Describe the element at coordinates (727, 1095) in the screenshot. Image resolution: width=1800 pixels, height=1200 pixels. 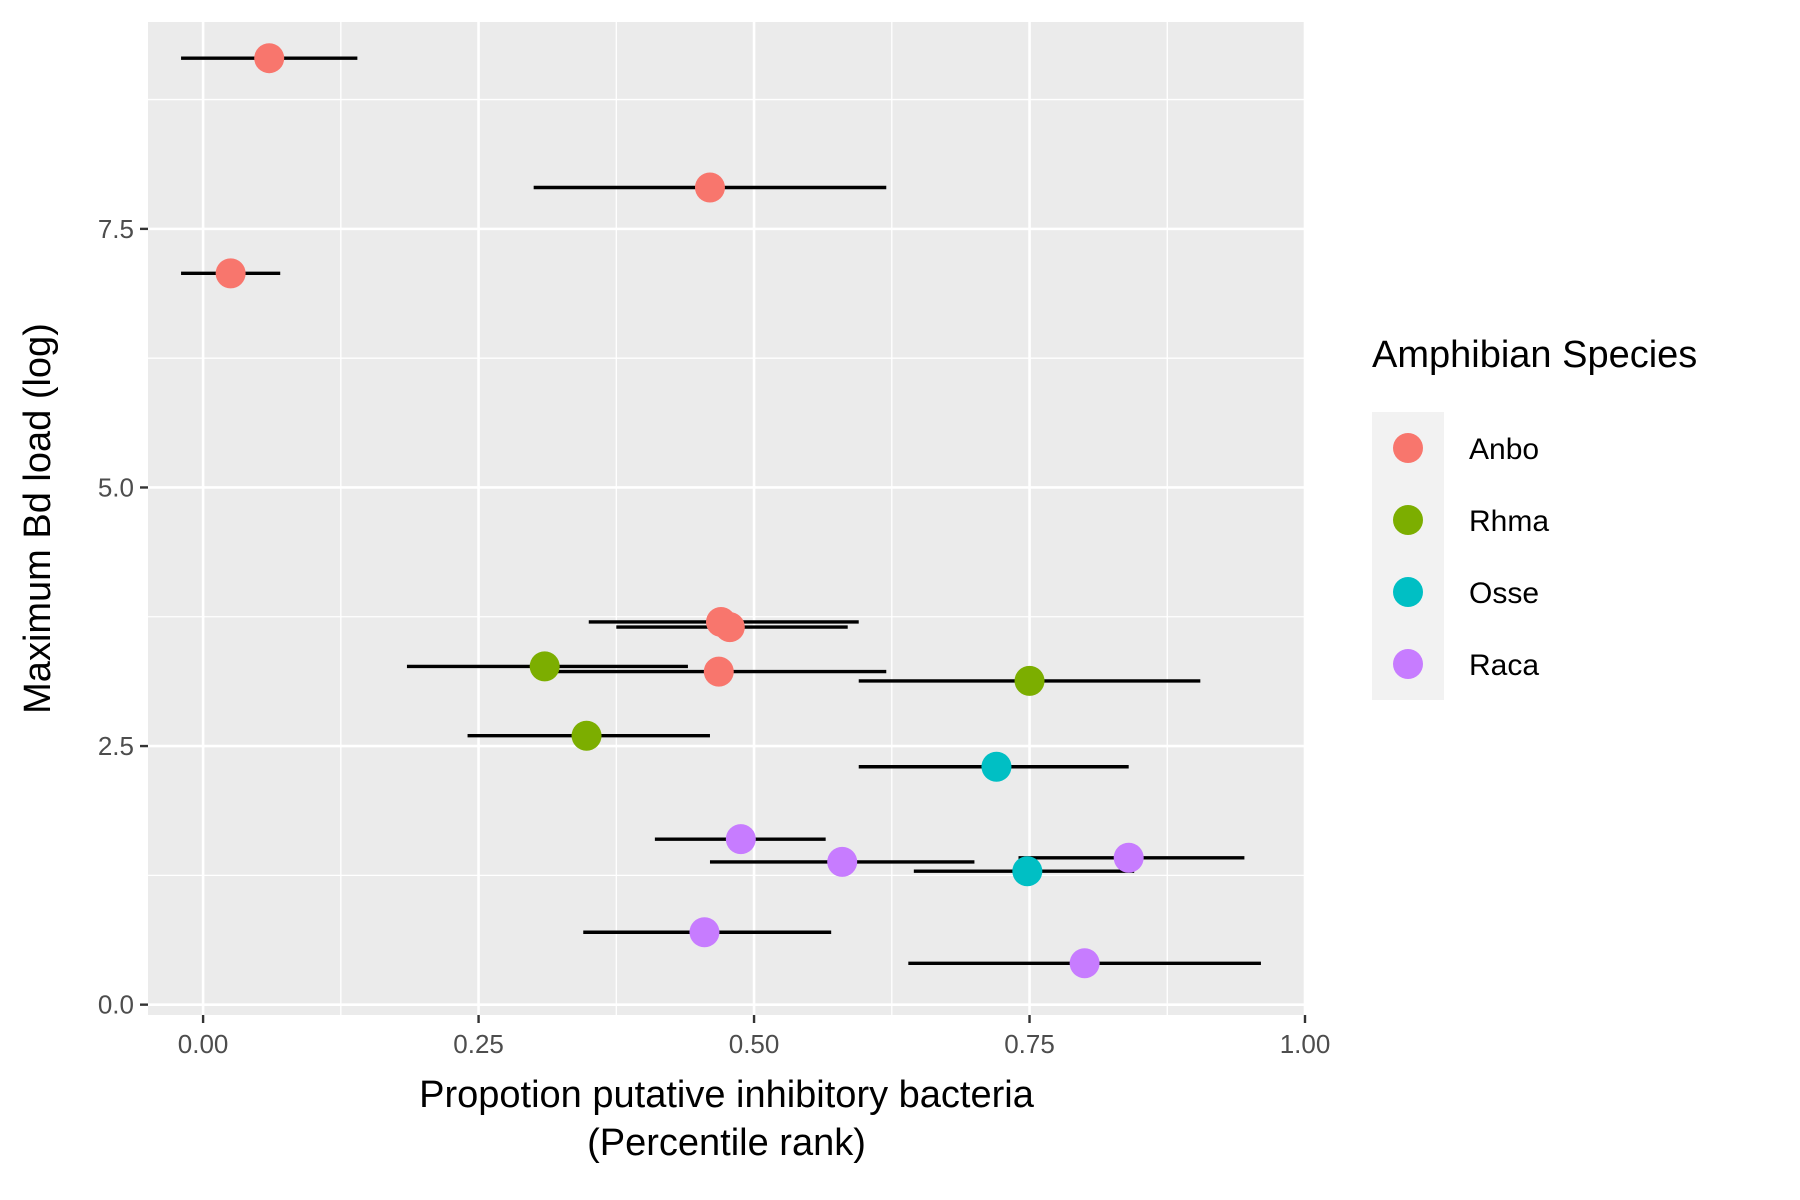
I see `x-axis-title-line1: Propotion putative inhibitory bacteria` at that location.